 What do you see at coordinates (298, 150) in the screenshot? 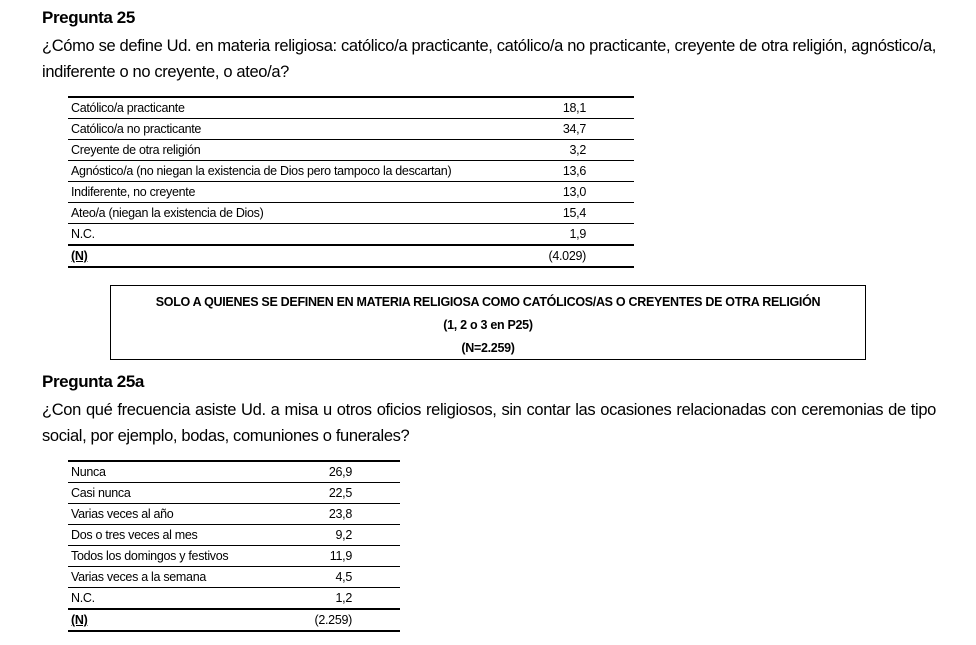
I see `label-cell: Creyente de otra religión` at bounding box center [298, 150].